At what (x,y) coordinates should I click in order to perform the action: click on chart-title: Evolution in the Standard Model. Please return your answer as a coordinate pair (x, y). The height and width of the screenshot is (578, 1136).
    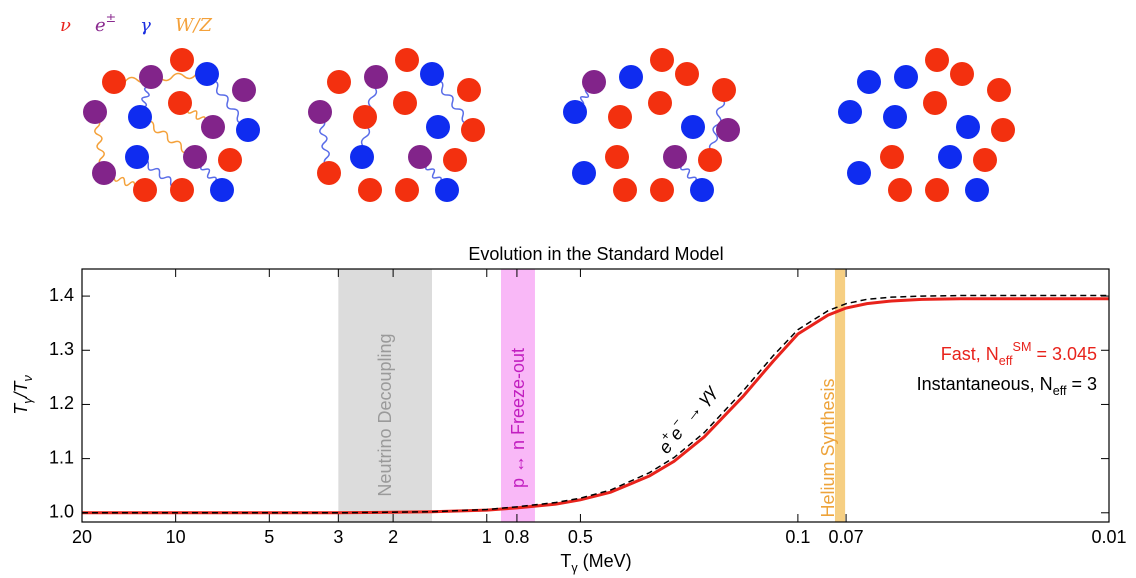
    Looking at the image, I should click on (595, 254).